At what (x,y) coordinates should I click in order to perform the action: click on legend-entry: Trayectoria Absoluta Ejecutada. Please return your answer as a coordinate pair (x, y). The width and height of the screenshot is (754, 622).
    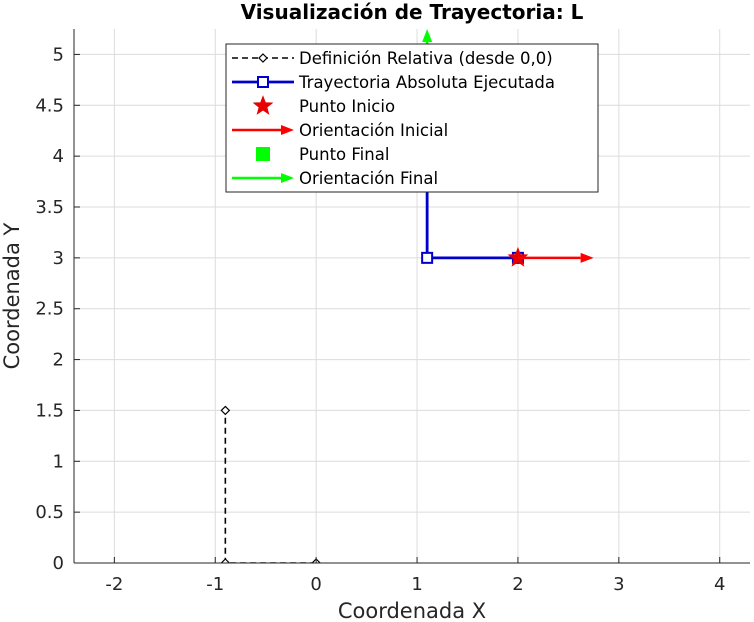
    Looking at the image, I should click on (393, 82).